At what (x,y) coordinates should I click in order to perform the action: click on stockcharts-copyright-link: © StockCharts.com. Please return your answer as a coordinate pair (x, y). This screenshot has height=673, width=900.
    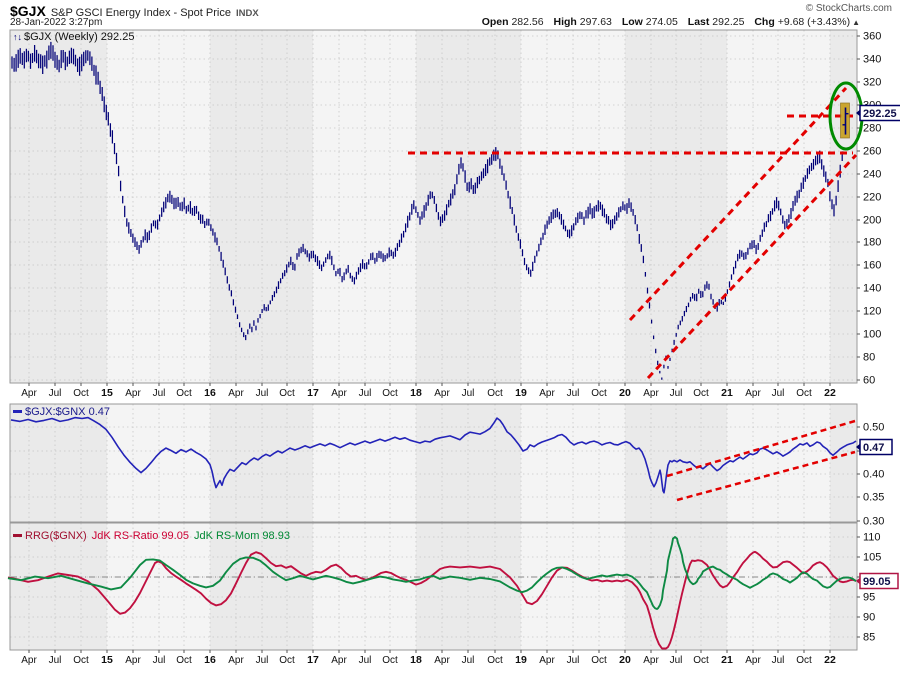
    Looking at the image, I should click on (848, 8).